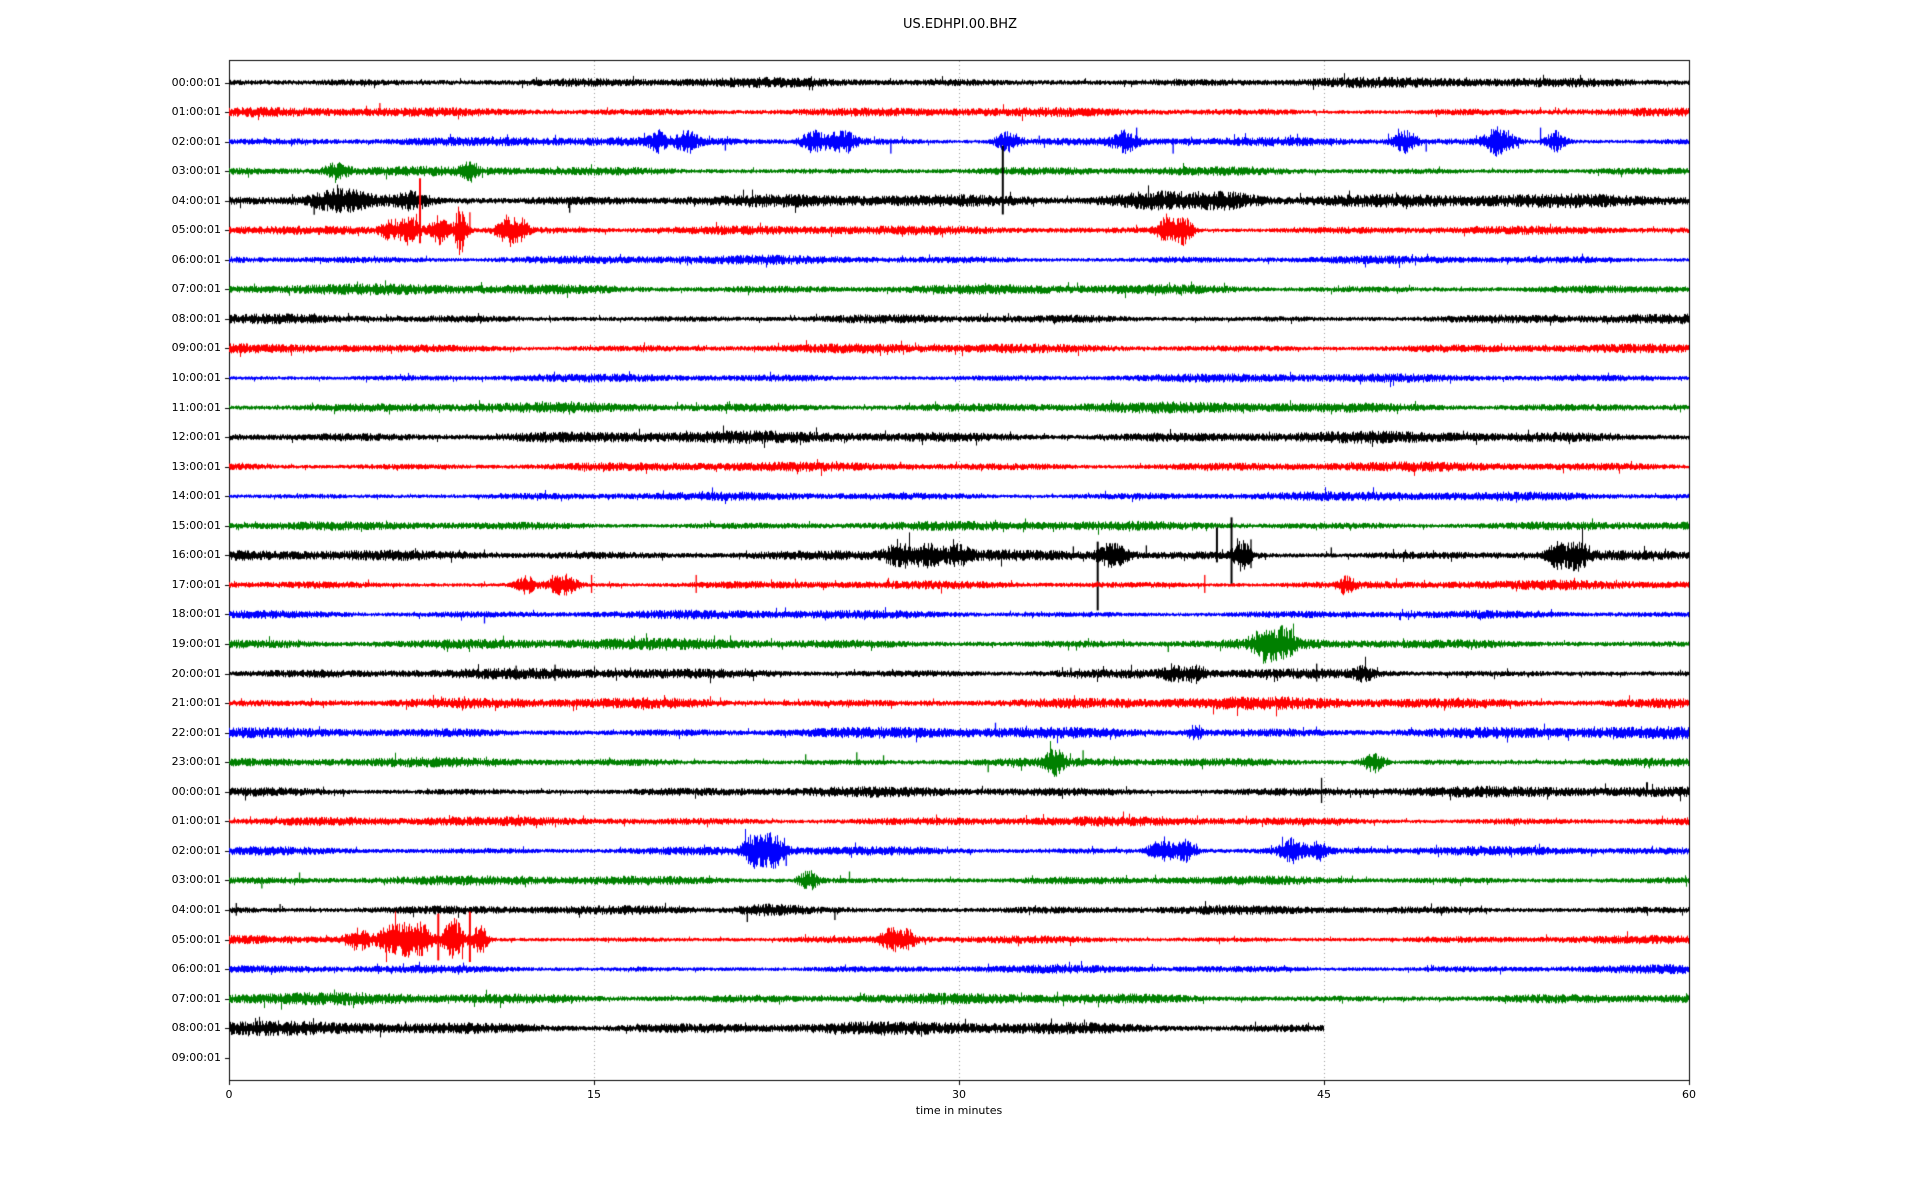 The height and width of the screenshot is (1200, 1920). I want to click on y-tick-label: 23:00:01, so click(196, 762).